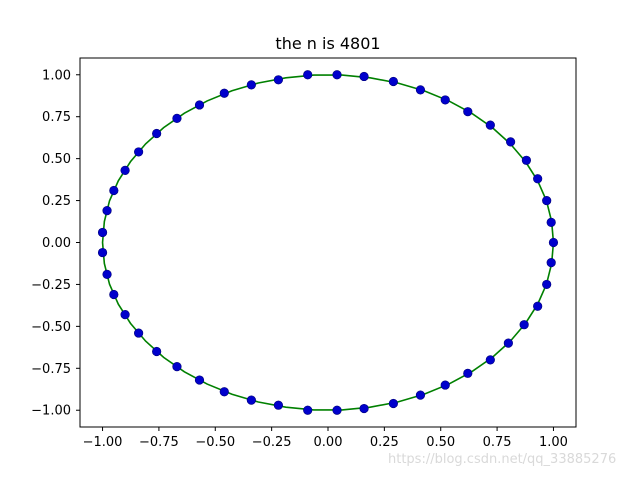 This screenshot has width=640, height=480. What do you see at coordinates (56, 117) in the screenshot?
I see `y-tick-label: 0.75` at bounding box center [56, 117].